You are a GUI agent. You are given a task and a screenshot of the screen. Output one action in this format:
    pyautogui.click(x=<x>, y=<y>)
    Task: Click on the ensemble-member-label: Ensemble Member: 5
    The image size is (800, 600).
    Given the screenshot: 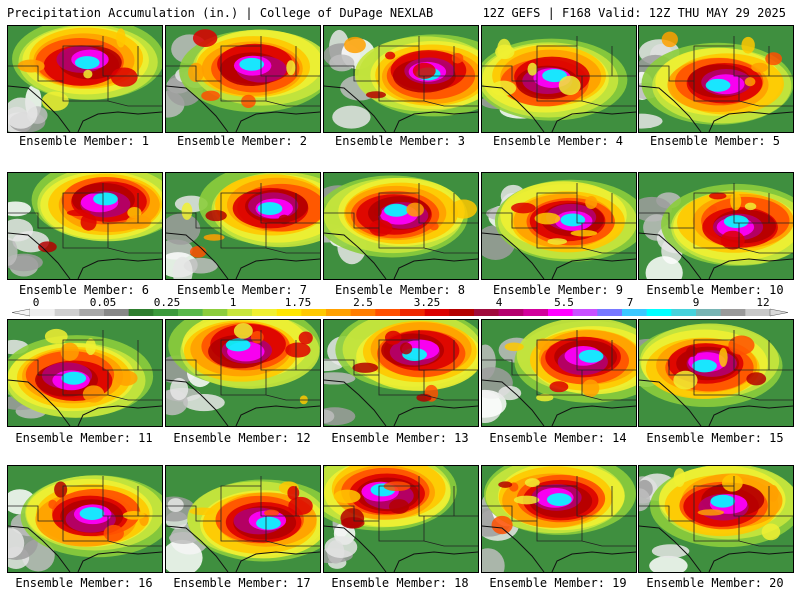 What is the action you would take?
    pyautogui.click(x=715, y=141)
    